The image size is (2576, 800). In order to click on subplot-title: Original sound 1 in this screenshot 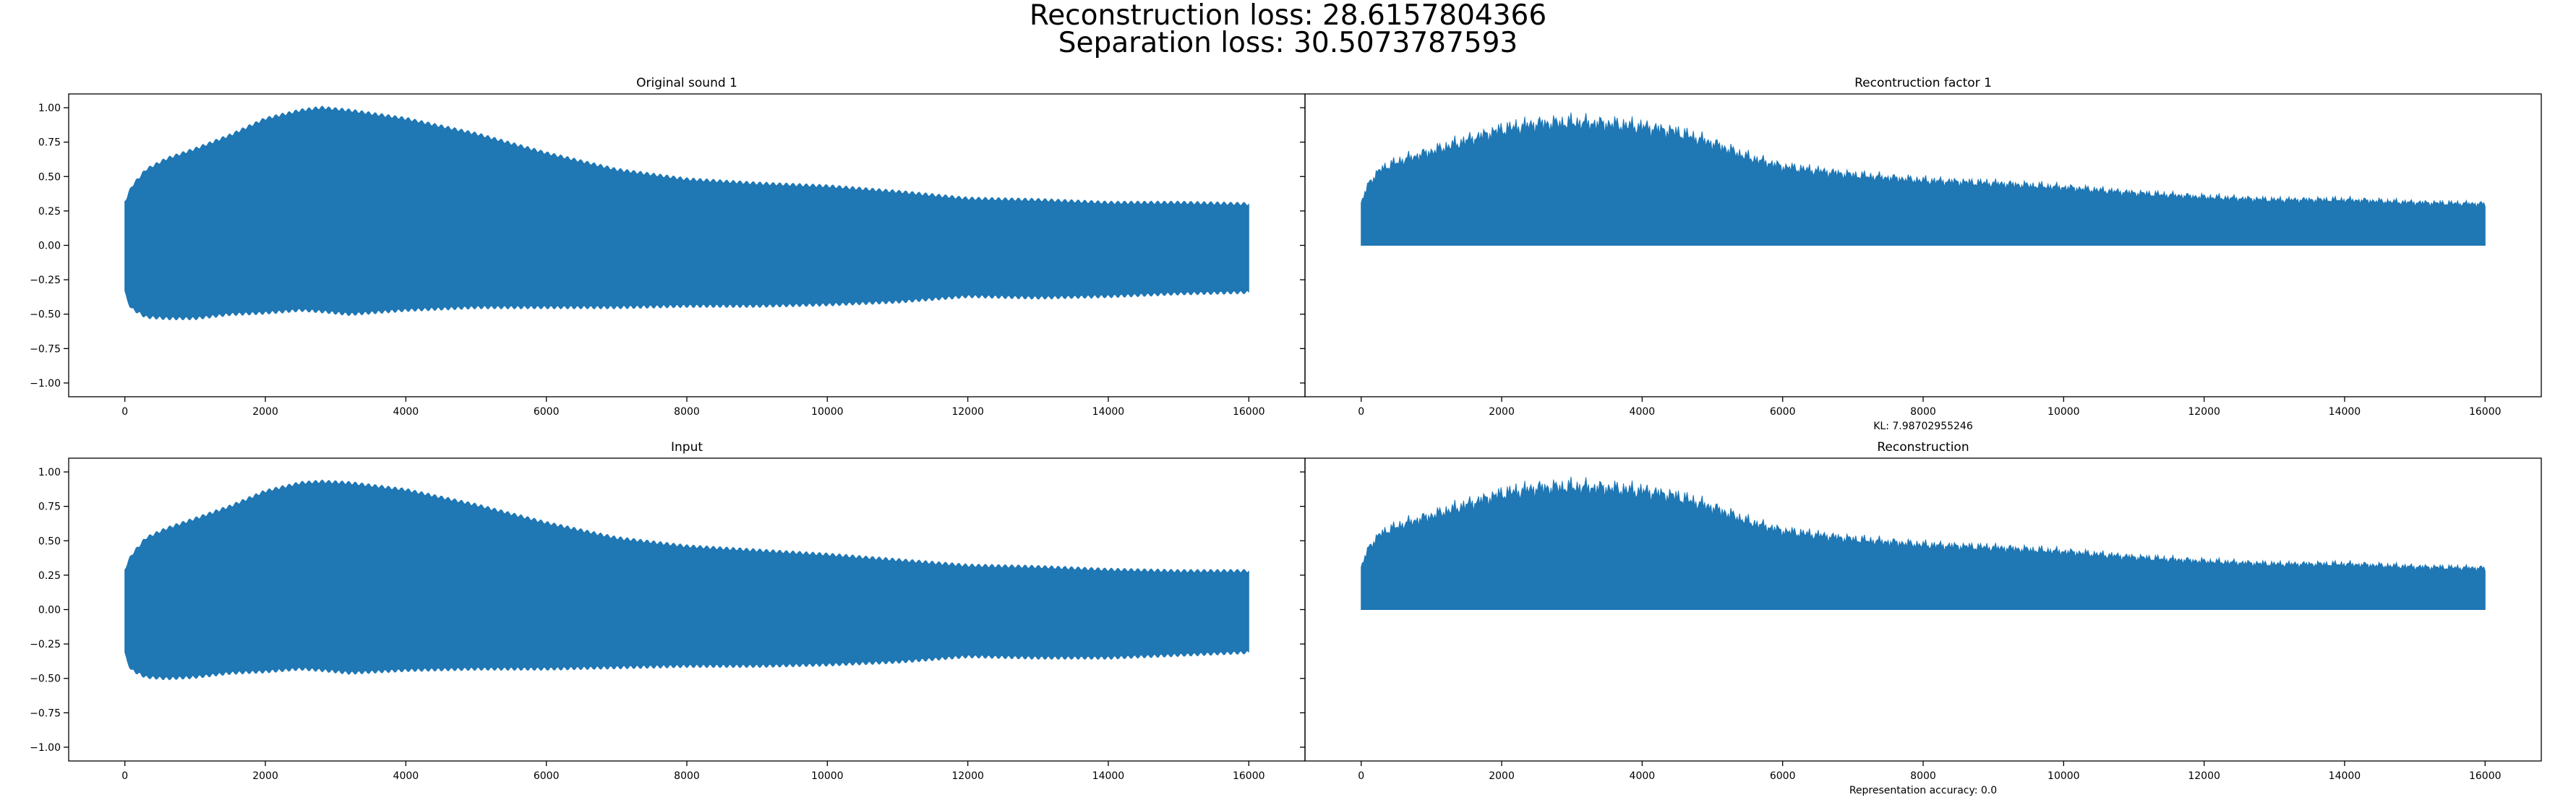, I will do `click(687, 83)`.